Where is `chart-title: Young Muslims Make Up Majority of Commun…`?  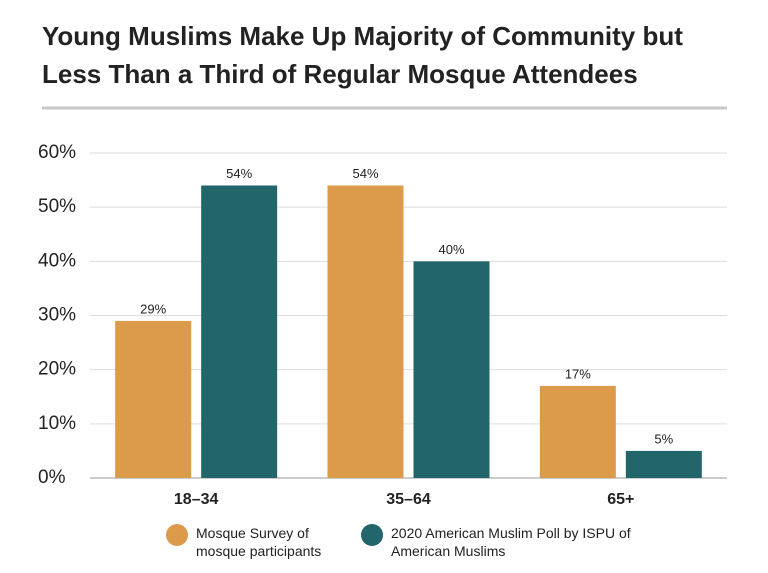 chart-title: Young Muslims Make Up Majority of Commun… is located at coordinates (362, 36).